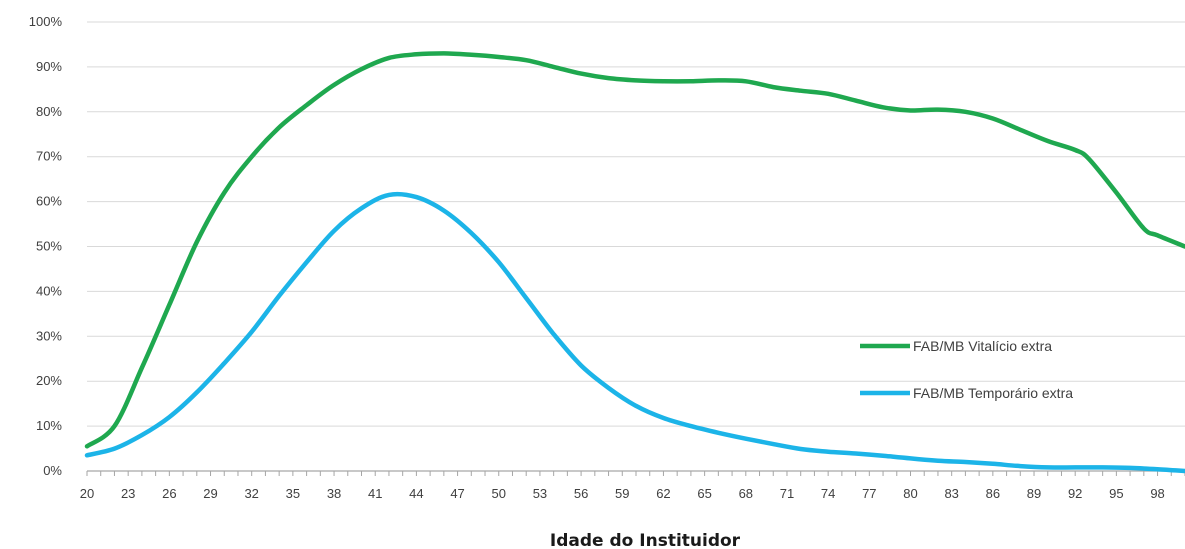 The width and height of the screenshot is (1185, 549). Describe the element at coordinates (1116, 493) in the screenshot. I see `x-tick-label: 95` at that location.